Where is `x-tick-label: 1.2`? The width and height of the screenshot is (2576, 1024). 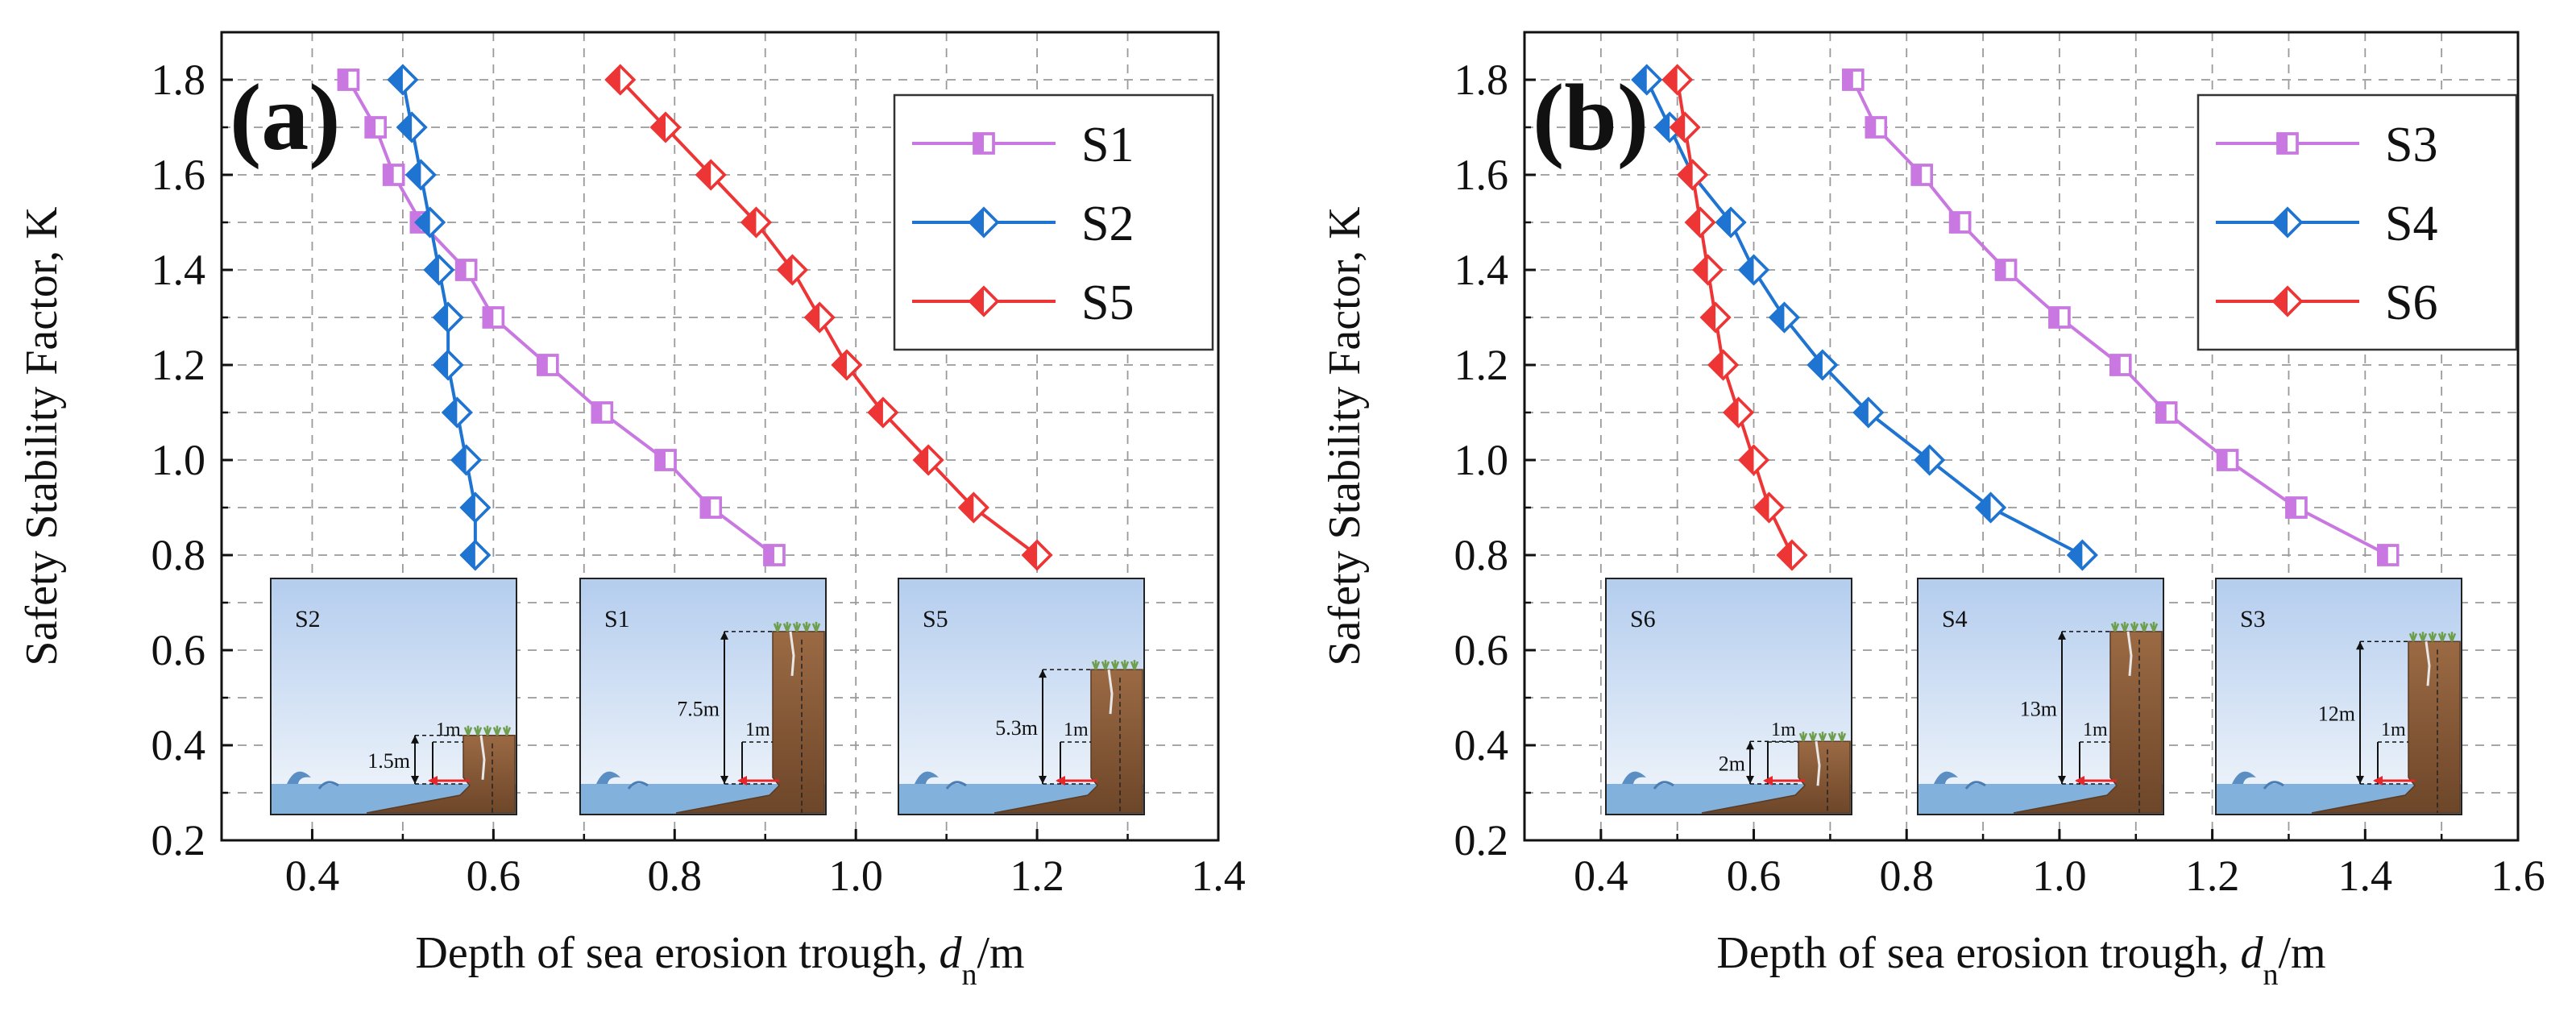 x-tick-label: 1.2 is located at coordinates (1037, 876).